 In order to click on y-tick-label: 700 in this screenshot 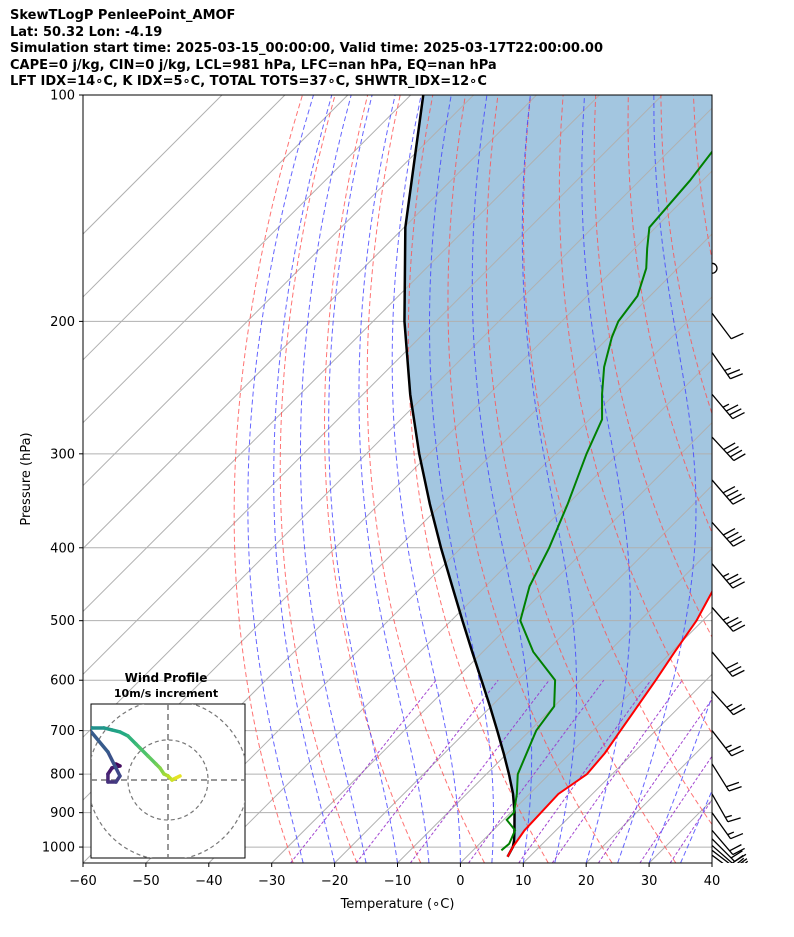, I will do `click(62, 731)`.